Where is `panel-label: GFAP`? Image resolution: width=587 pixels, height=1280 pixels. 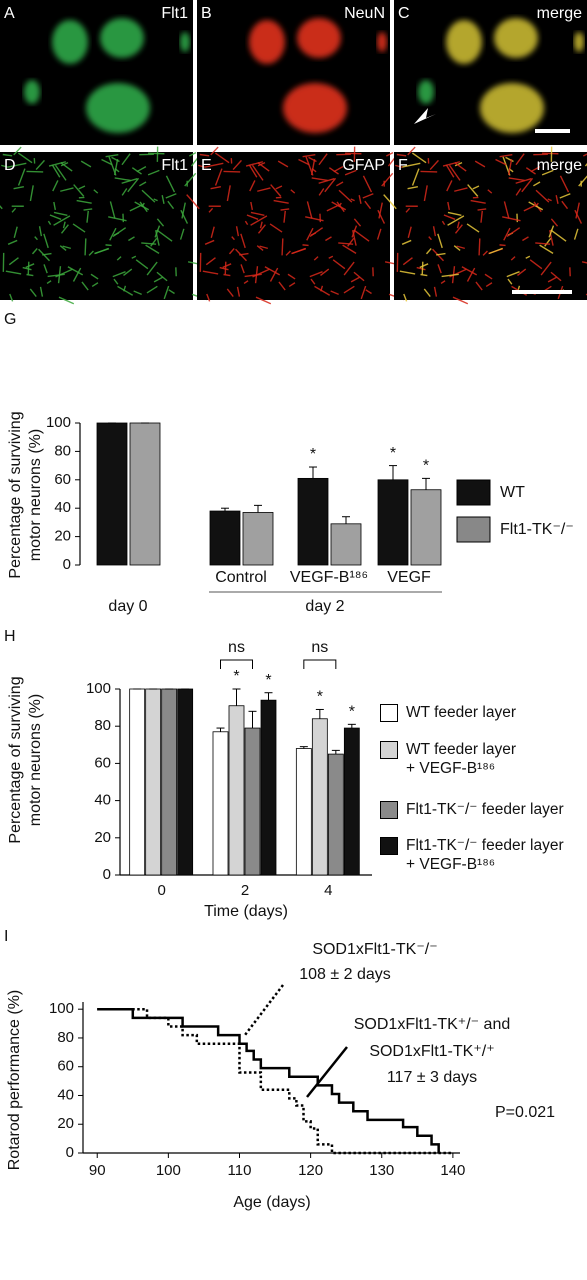 panel-label: GFAP is located at coordinates (363, 165).